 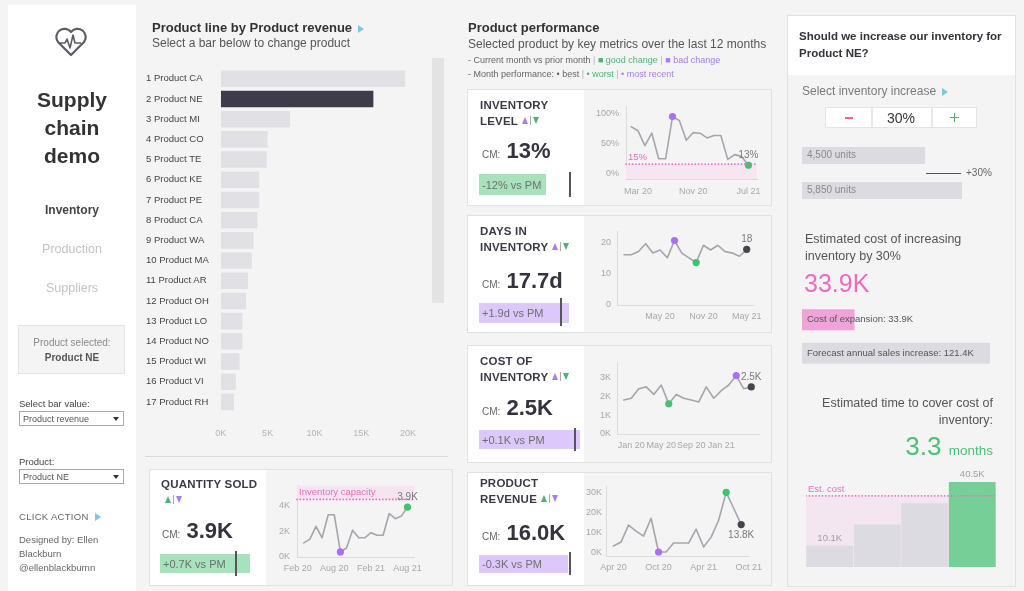 I want to click on y-tick-label: 6 Product KE, so click(x=174, y=179).